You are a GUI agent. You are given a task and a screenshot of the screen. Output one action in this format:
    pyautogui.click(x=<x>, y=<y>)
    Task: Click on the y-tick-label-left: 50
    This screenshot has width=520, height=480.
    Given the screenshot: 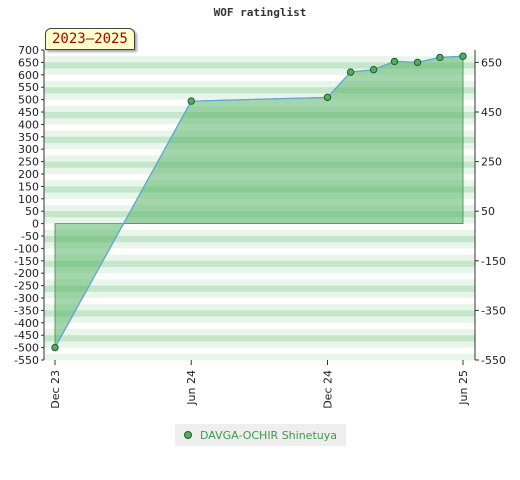 What is the action you would take?
    pyautogui.click(x=32, y=211)
    